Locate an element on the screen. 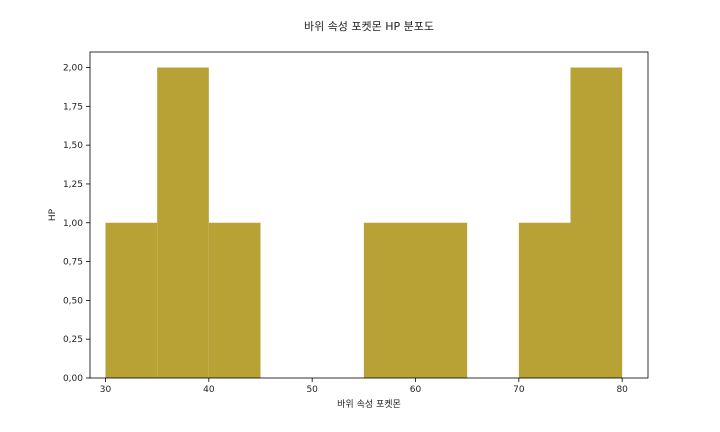 This screenshot has height=432, width=720. y-tick-label: 0,50 is located at coordinates (73, 301).